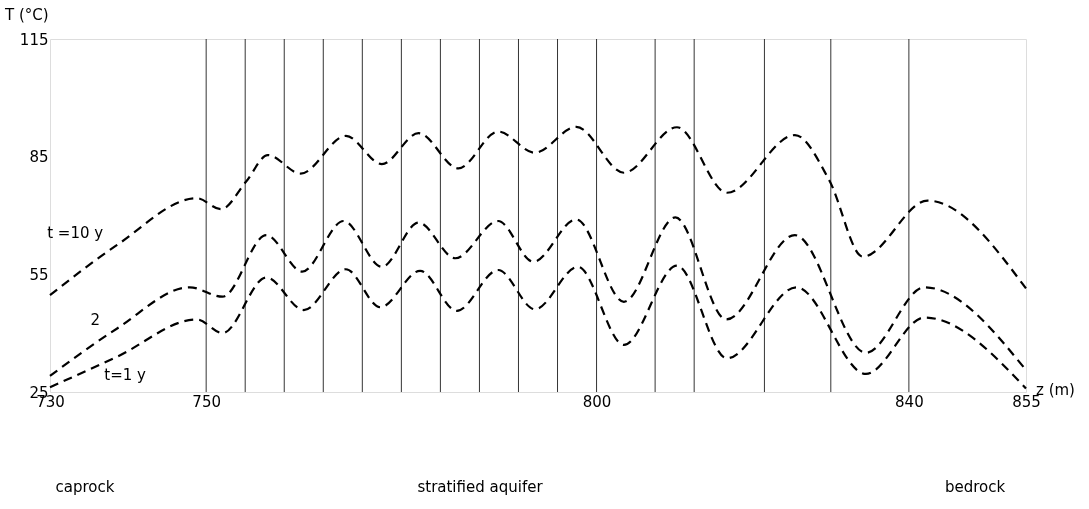 The image size is (1089, 509). I want to click on y-axis-title: T (°C), so click(26, 15).